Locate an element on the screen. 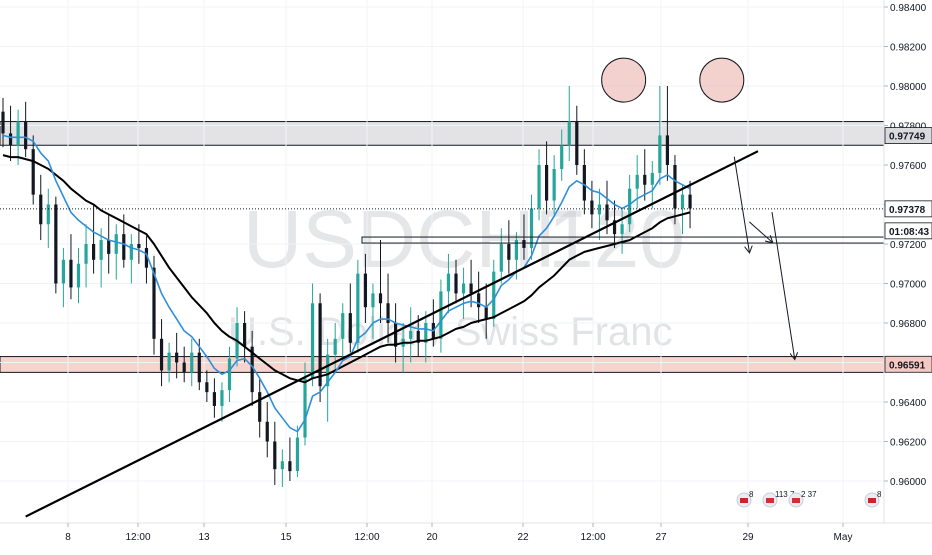  support-zone is located at coordinates (442, 364).